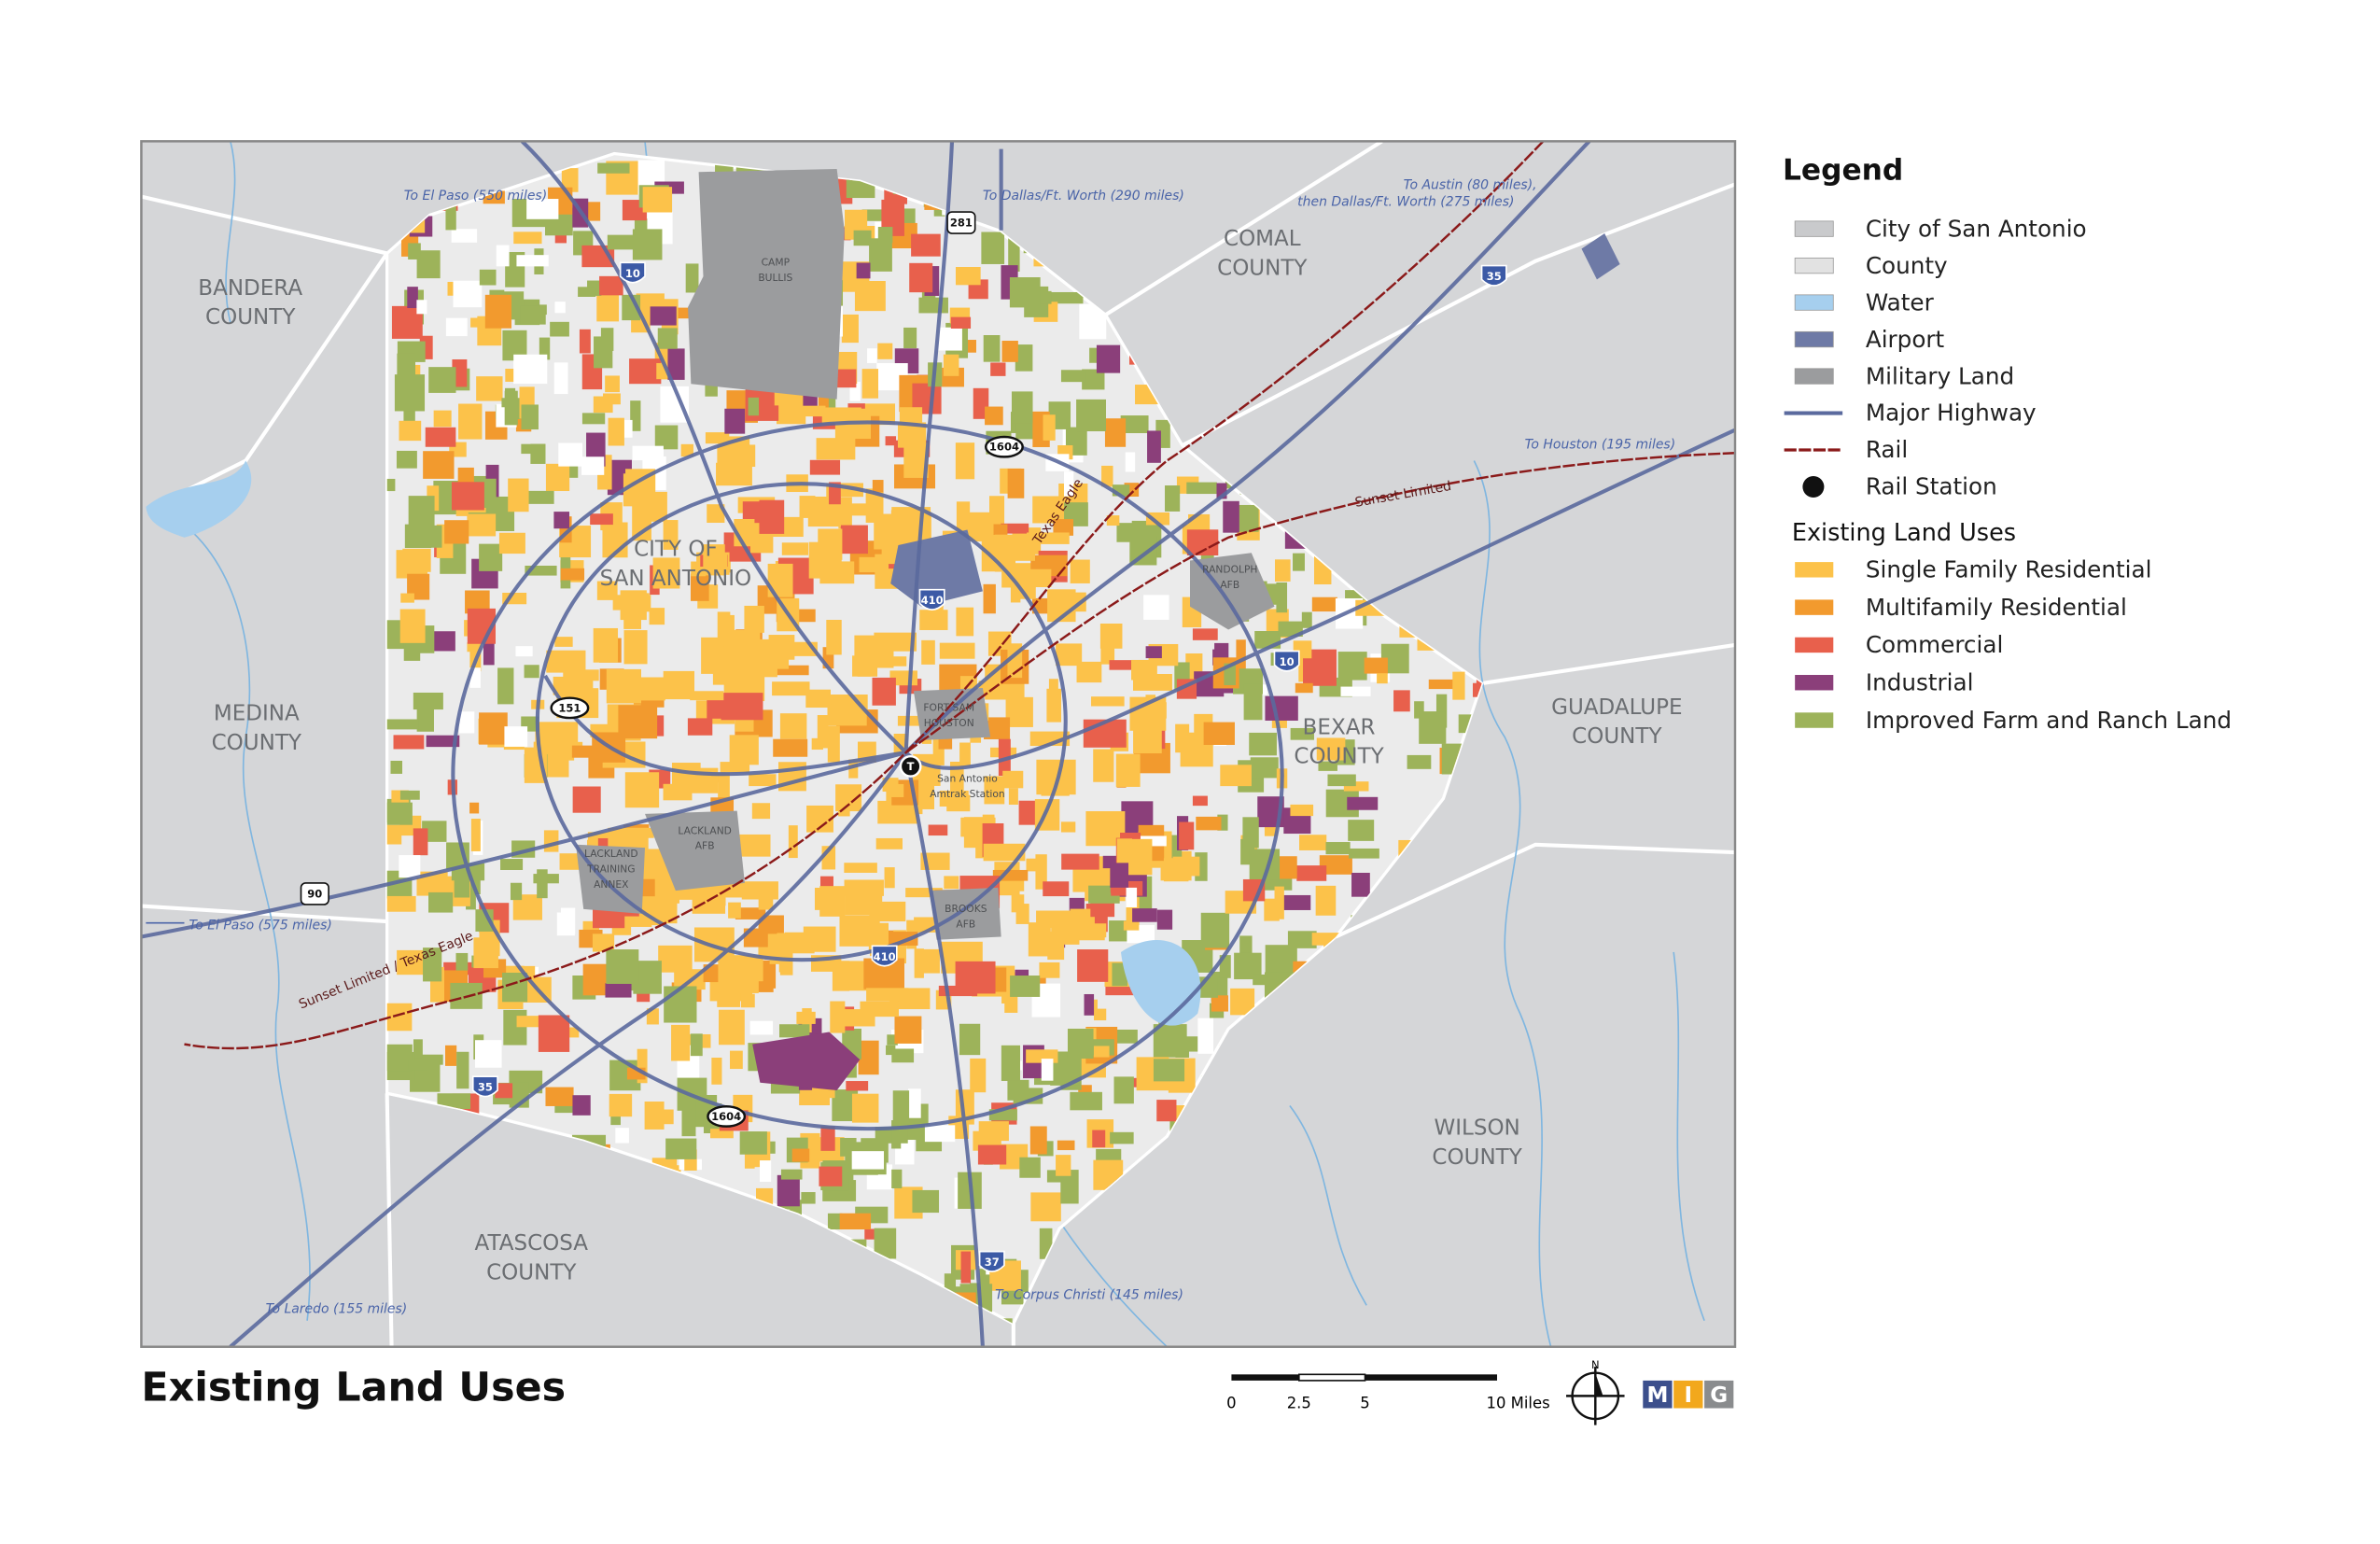 This screenshot has height=1544, width=2380. I want to click on state-shield, so click(1004, 446).